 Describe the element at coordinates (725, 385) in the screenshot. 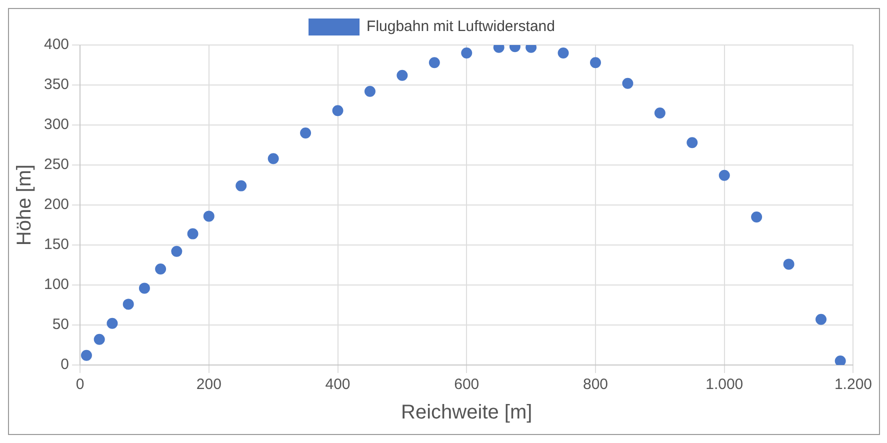

I see `x-tick-label: 1.000` at that location.